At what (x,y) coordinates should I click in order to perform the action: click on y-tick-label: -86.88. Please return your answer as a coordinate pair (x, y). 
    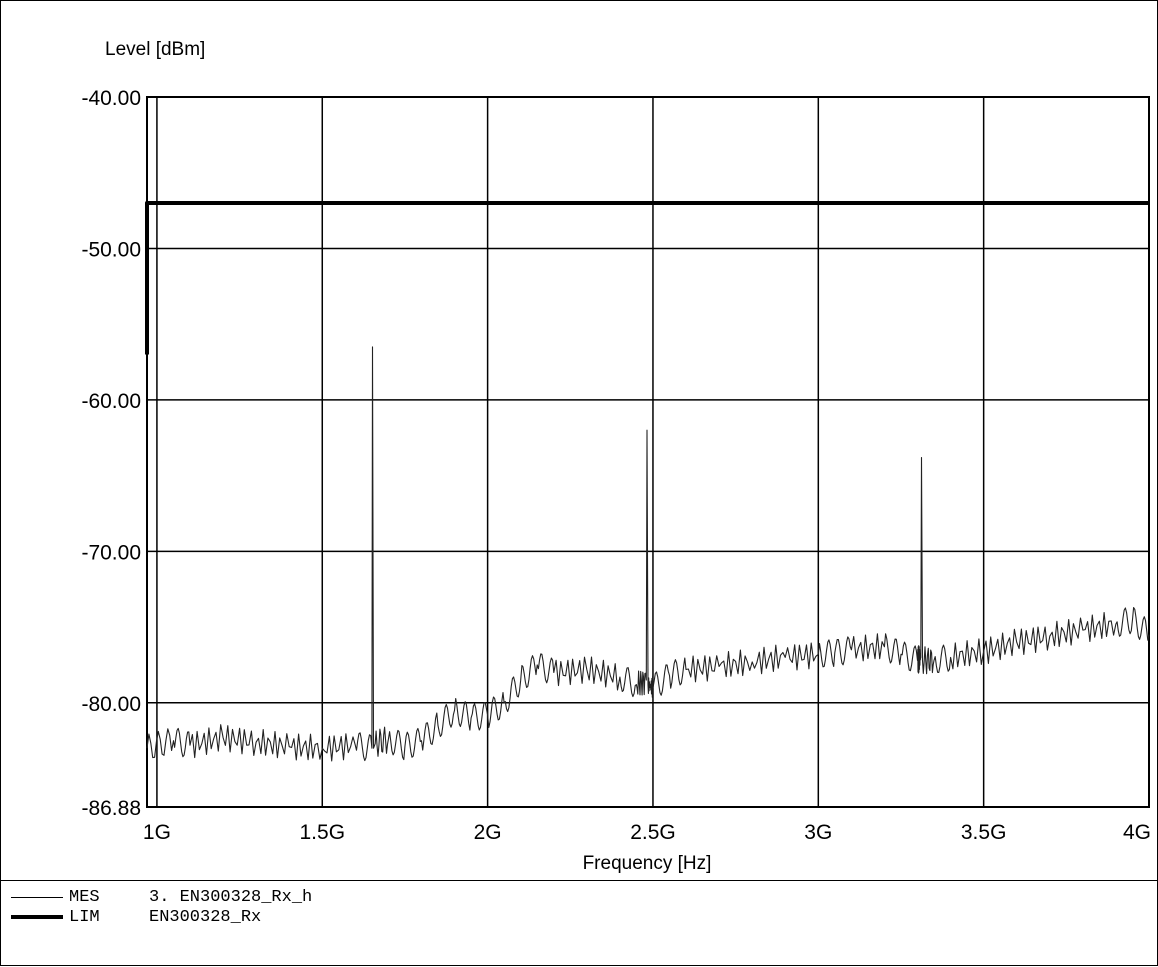
    Looking at the image, I should click on (111, 808).